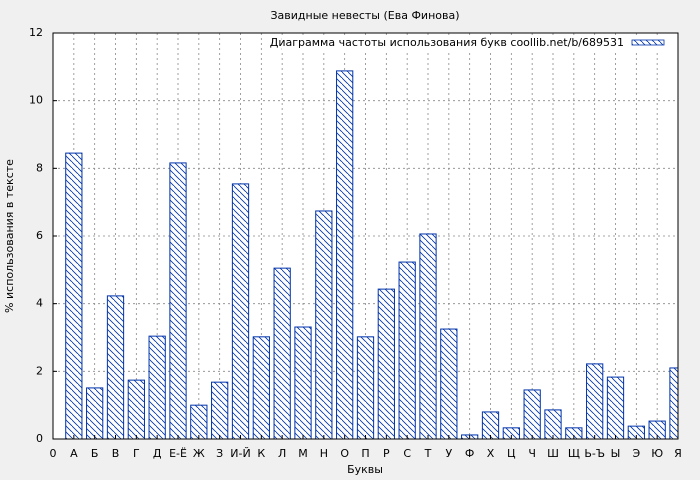 The height and width of the screenshot is (480, 700). What do you see at coordinates (364, 15) in the screenshot?
I see `chart-title: Завидные невесты (Ева Финова)` at bounding box center [364, 15].